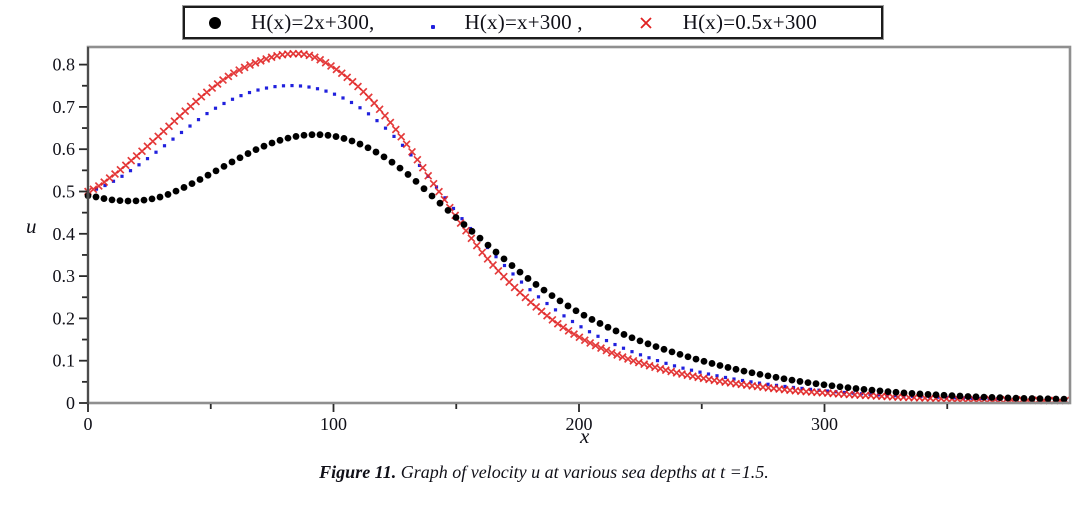 The width and height of the screenshot is (1088, 513). I want to click on x-cross-icon, so click(646, 22).